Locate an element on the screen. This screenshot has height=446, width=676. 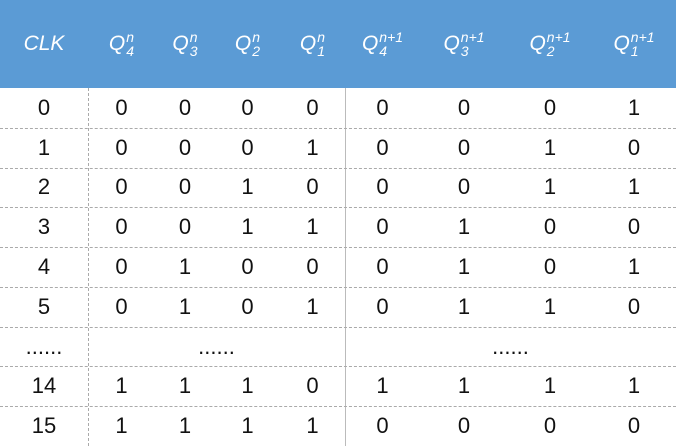
cell: 3 is located at coordinates (44, 227).